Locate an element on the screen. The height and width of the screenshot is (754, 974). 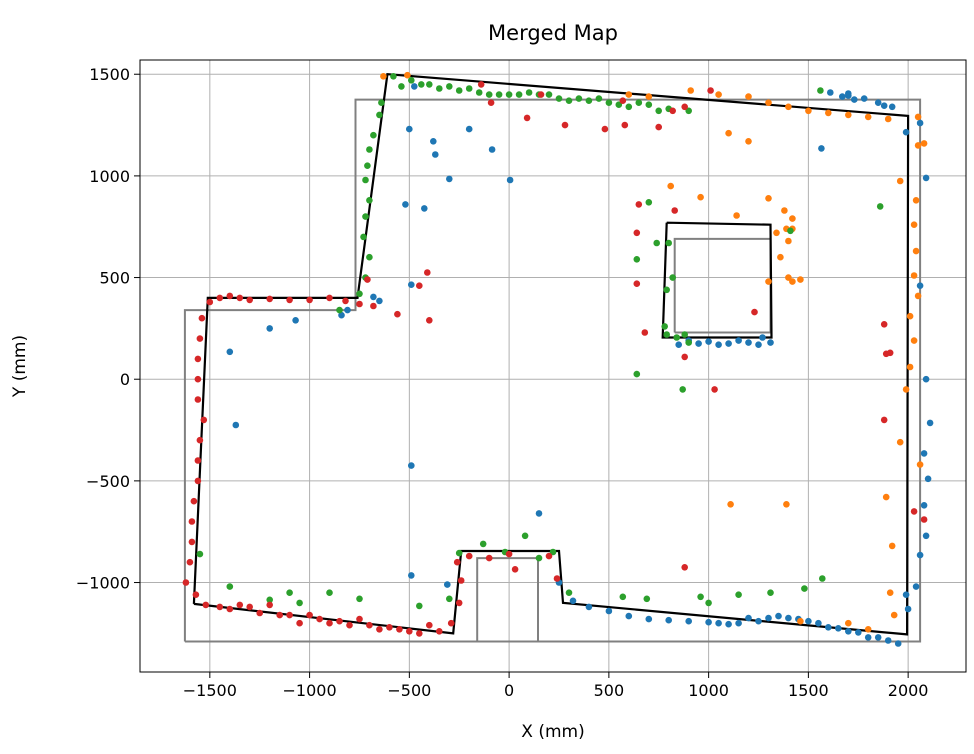
y-tick-label: 1000 is located at coordinates (109, 176).